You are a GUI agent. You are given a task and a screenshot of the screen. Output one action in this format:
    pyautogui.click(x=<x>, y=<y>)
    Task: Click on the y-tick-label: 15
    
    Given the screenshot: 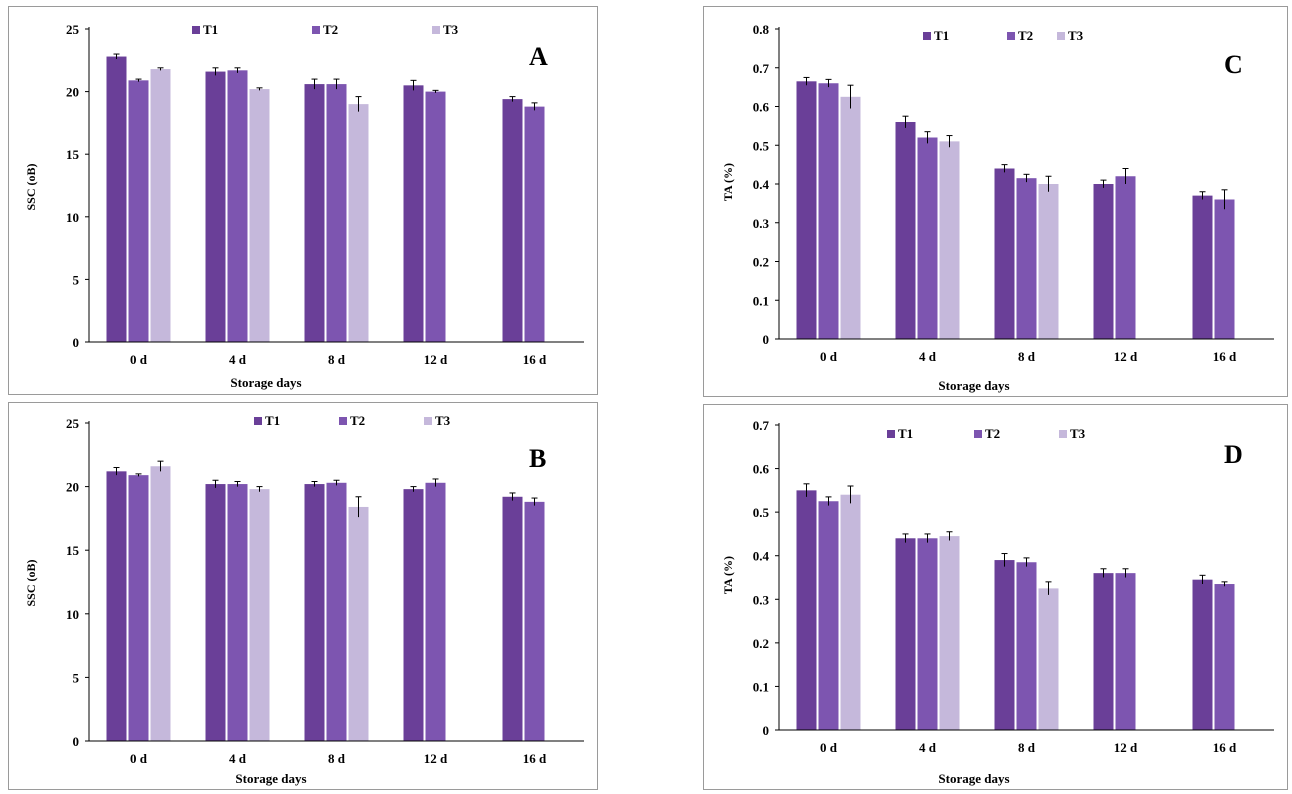 What is the action you would take?
    pyautogui.click(x=73, y=154)
    